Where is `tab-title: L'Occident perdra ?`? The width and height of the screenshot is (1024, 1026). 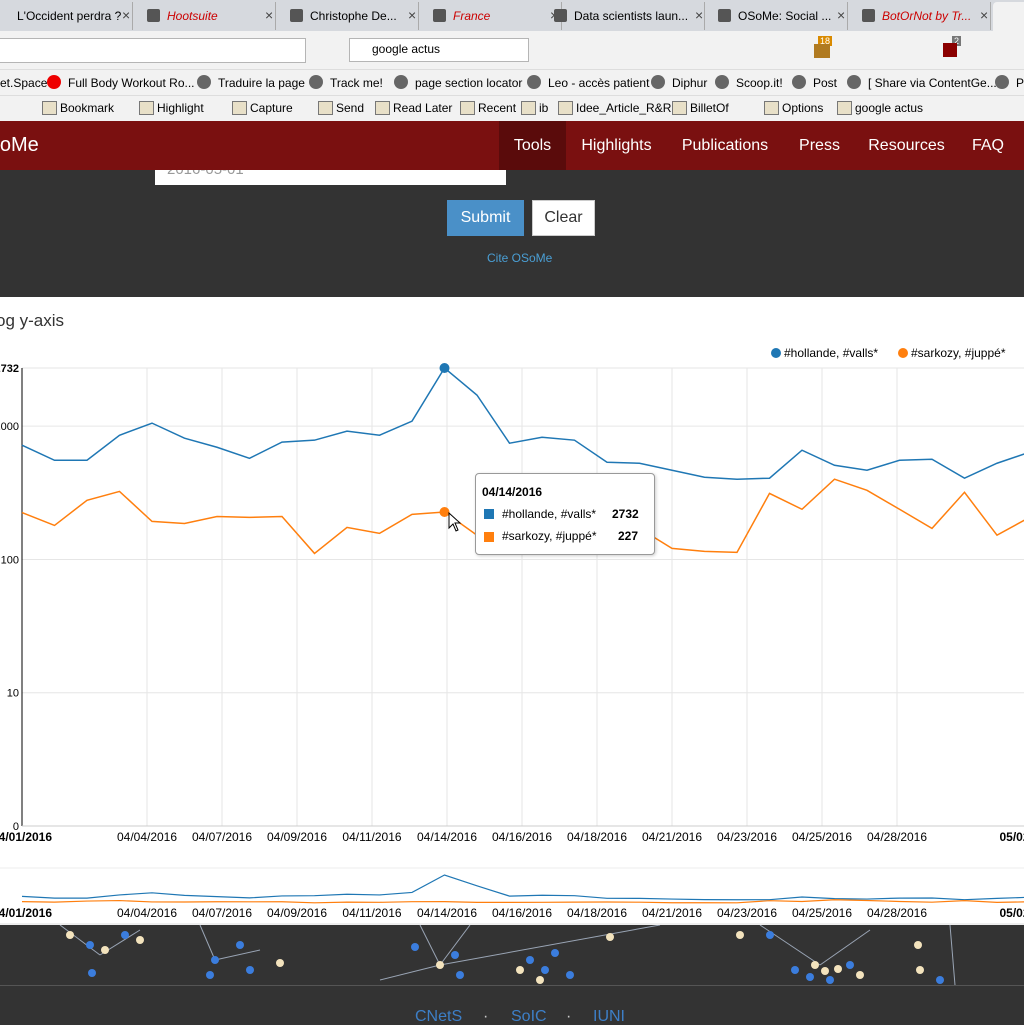
tab-title: L'Occident perdra ? is located at coordinates (69, 16).